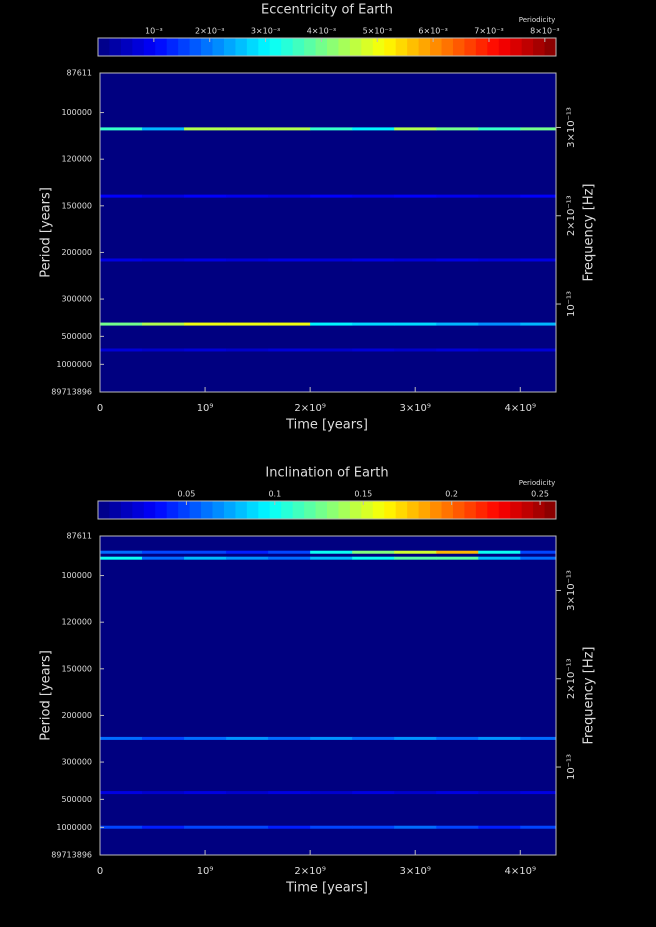 This screenshot has width=656, height=927. What do you see at coordinates (377, 31) in the screenshot?
I see `colorbar-tick-label: 5×10⁻³` at bounding box center [377, 31].